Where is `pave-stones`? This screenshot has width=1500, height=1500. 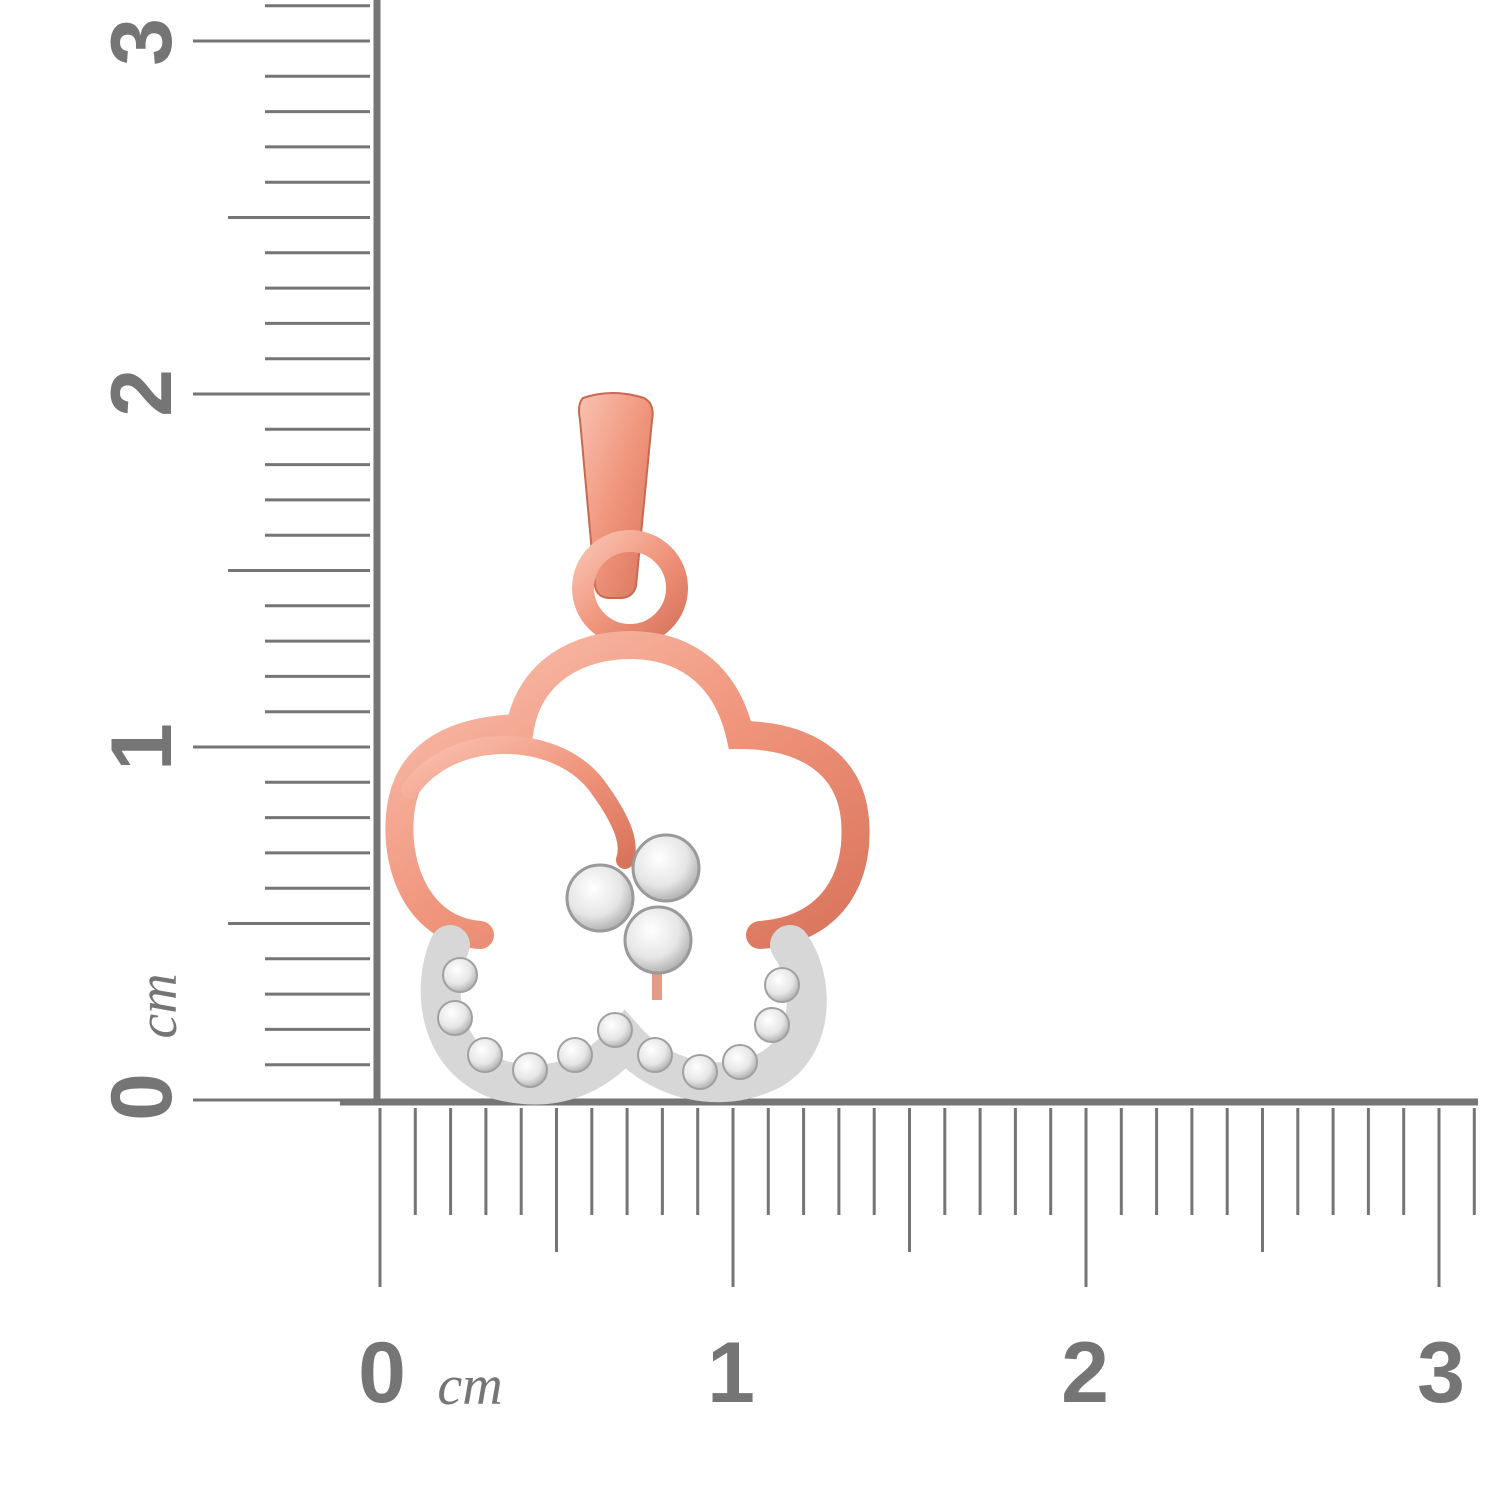 pave-stones is located at coordinates (618, 1023).